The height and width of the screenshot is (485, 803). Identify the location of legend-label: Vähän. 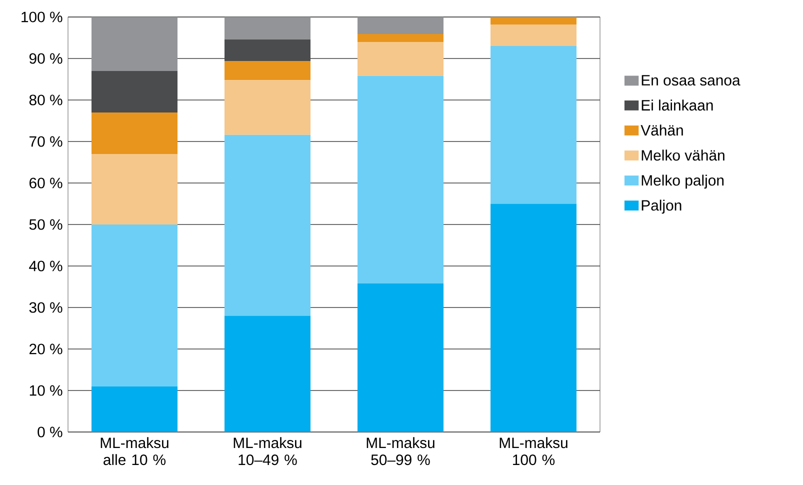
(661, 130).